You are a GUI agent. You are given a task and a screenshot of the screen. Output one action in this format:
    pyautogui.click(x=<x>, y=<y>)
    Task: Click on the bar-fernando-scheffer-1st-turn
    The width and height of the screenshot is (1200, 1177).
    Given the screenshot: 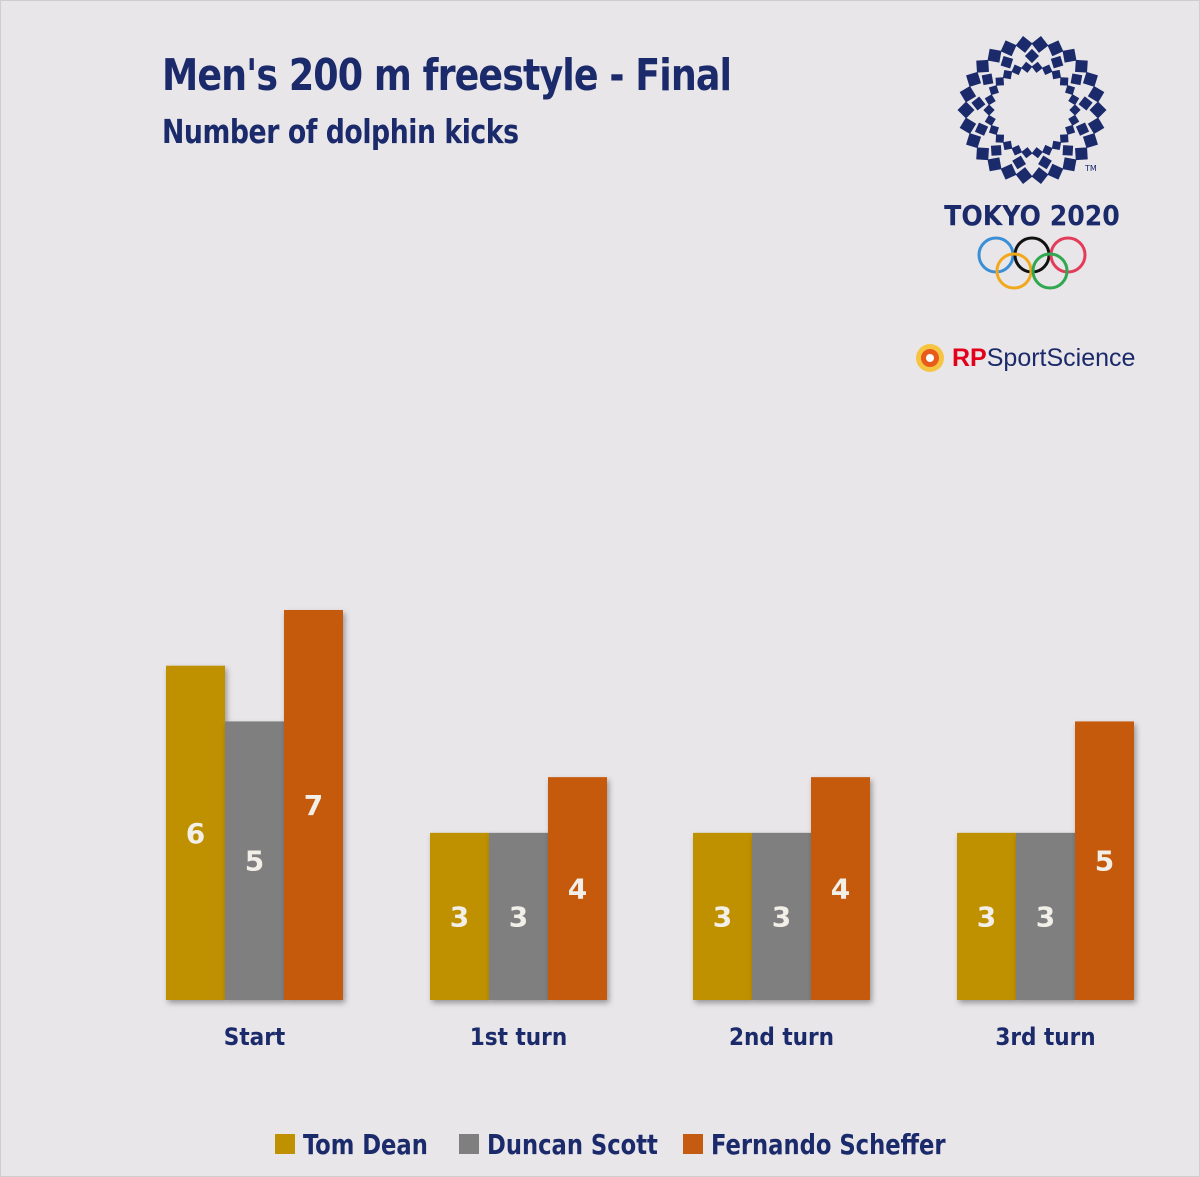 What is the action you would take?
    pyautogui.click(x=577, y=888)
    